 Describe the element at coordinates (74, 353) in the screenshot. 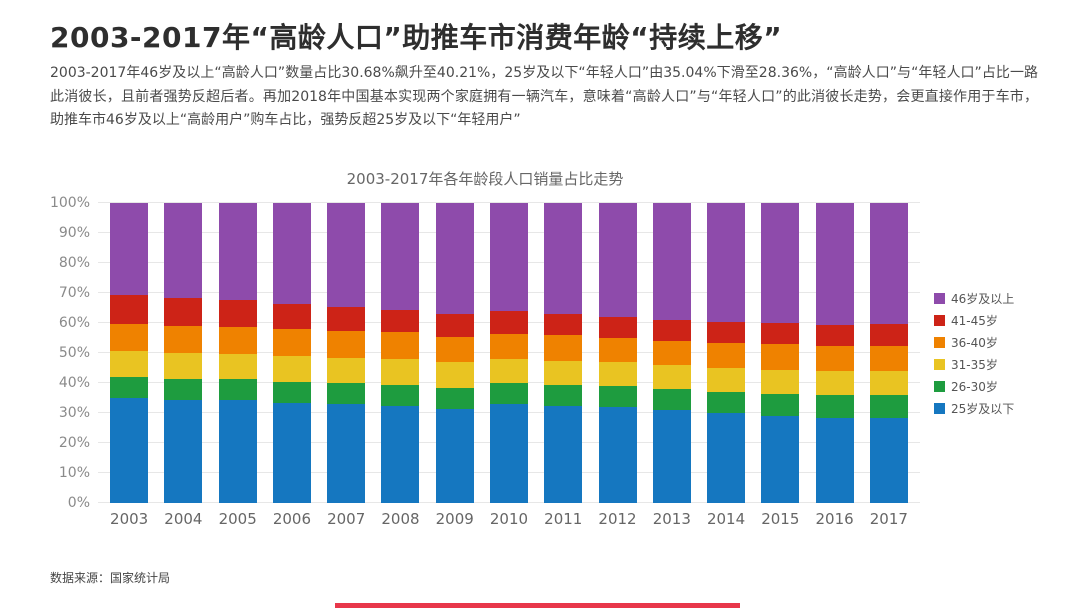

I see `y-tick-label: 50%` at that location.